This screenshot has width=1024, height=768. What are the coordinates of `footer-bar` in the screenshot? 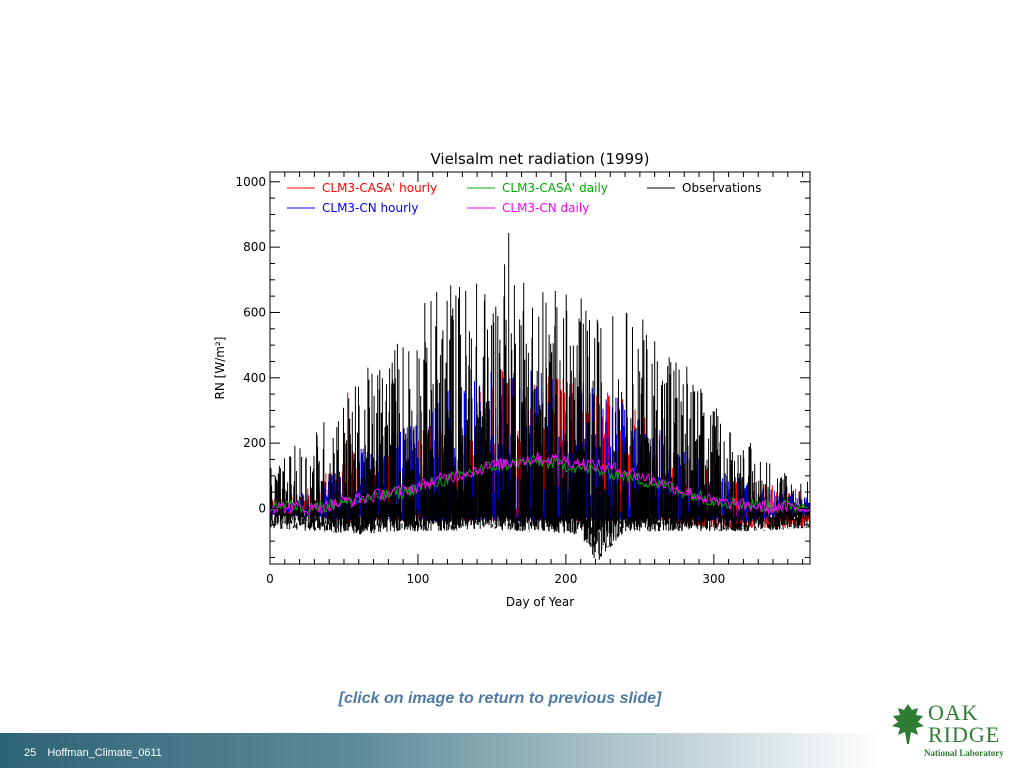 It's located at (440, 750).